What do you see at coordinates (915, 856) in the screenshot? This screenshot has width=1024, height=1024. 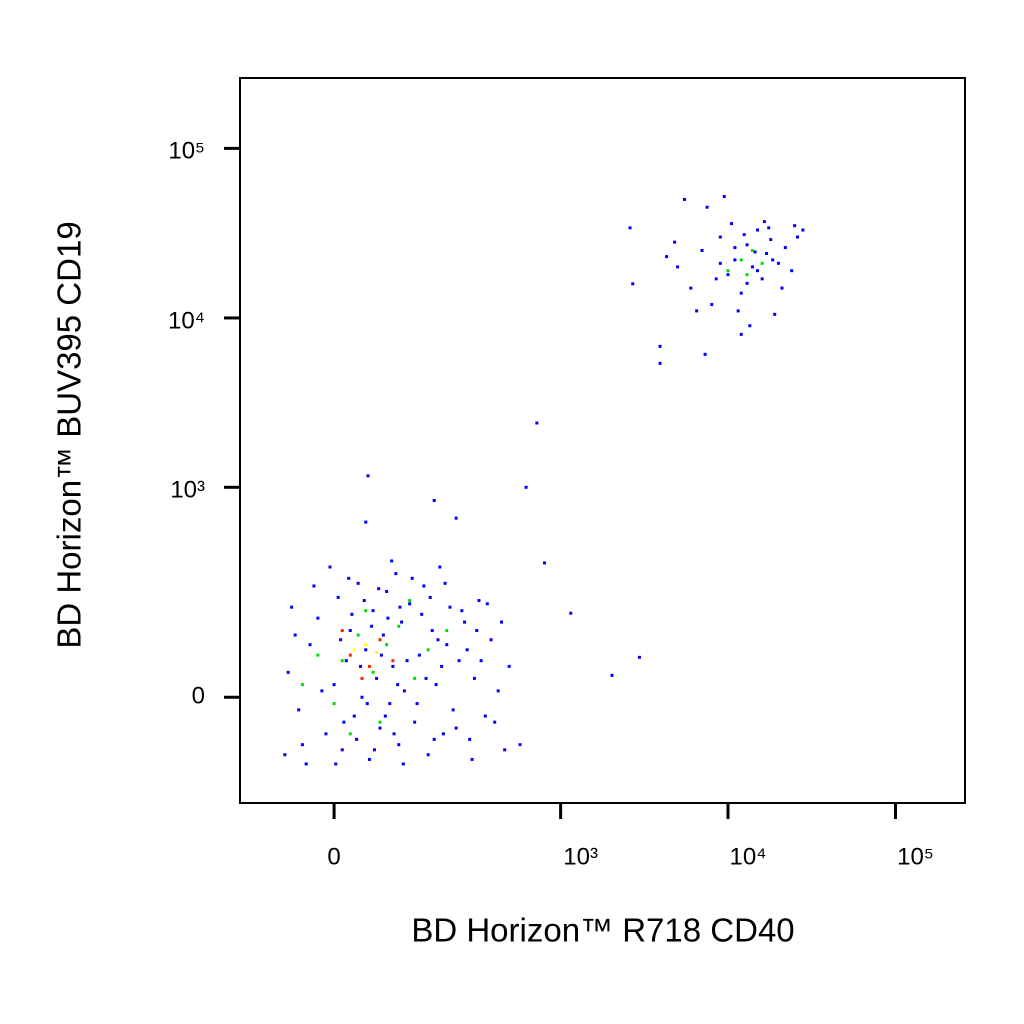 I see `x-tick-label: 10⁵` at bounding box center [915, 856].